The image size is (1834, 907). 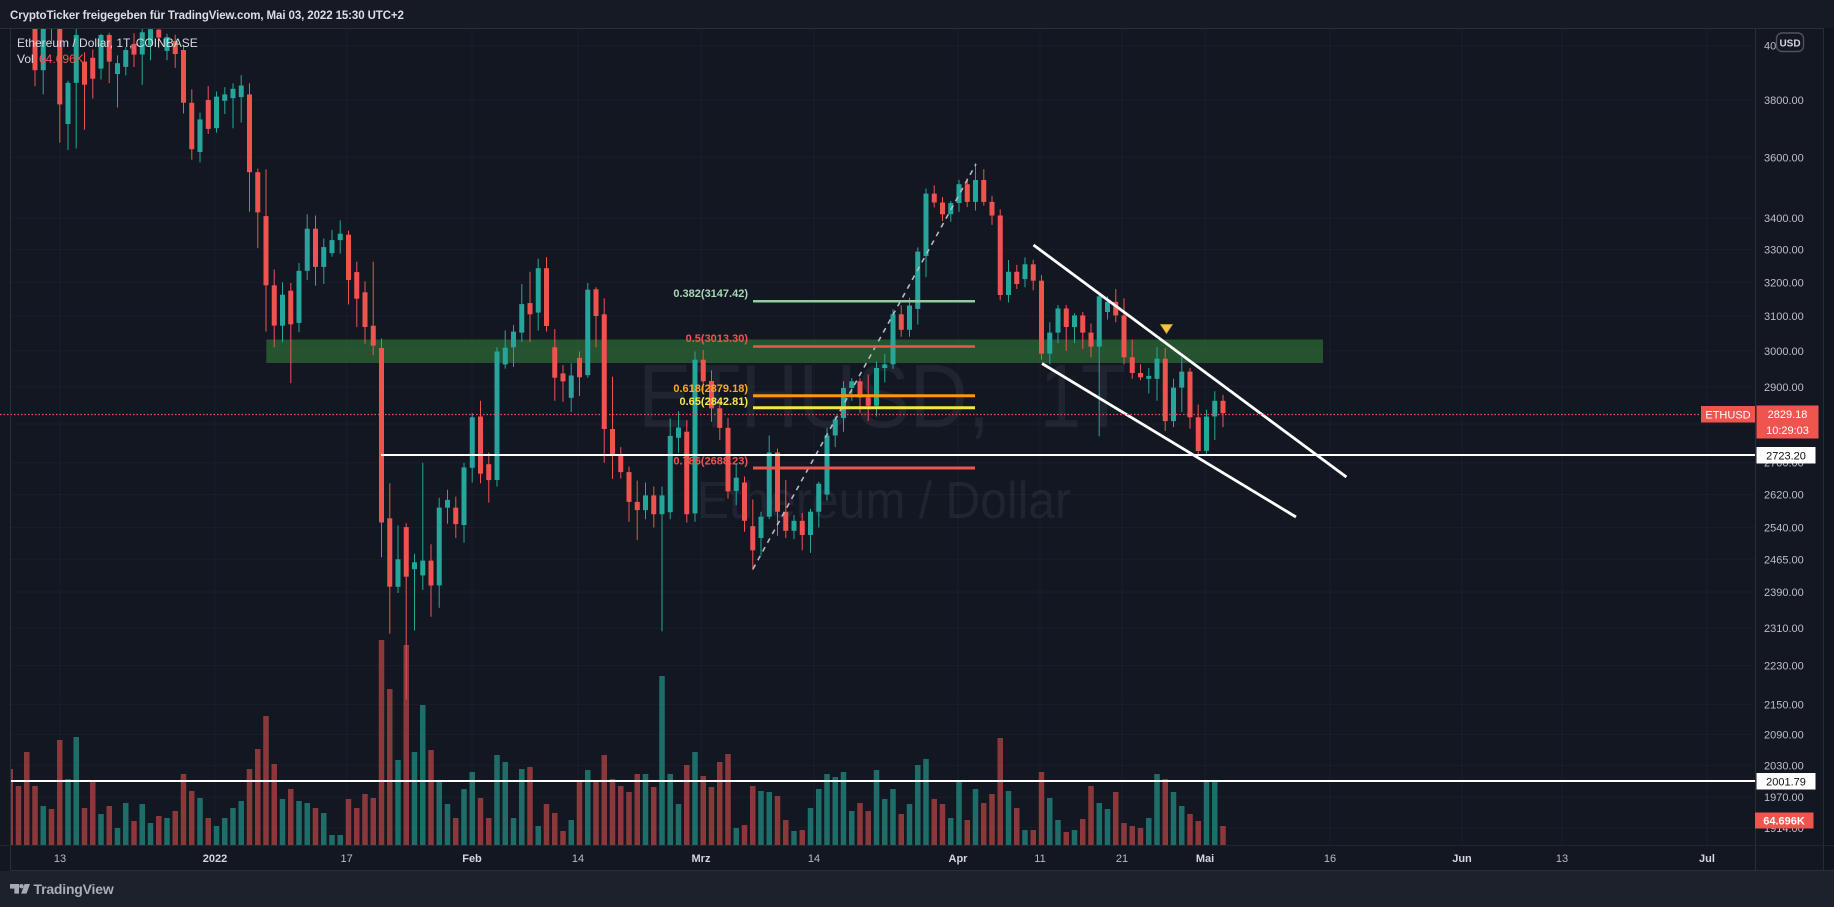 I want to click on svg-text: 2620.00, so click(x=1784, y=496).